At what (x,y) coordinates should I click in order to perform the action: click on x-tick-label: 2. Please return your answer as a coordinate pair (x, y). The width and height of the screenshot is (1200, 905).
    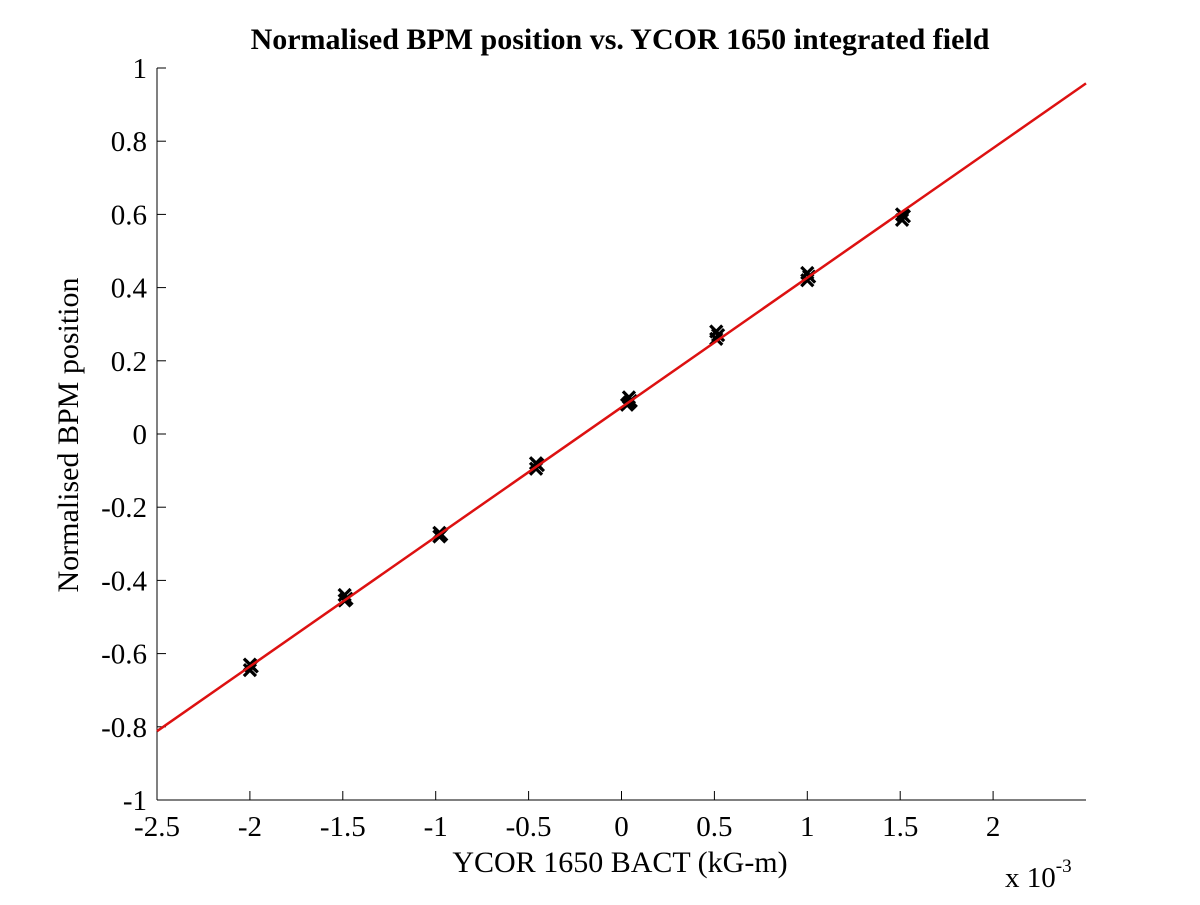
    Looking at the image, I should click on (993, 827).